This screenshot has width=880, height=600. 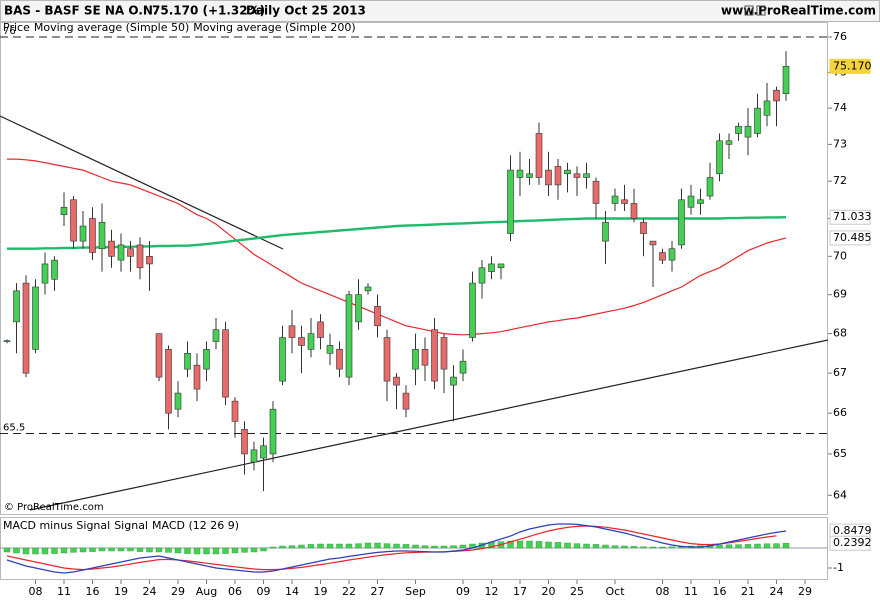 I want to click on legend-entry: Moving average (Simple 200), so click(x=274, y=27).